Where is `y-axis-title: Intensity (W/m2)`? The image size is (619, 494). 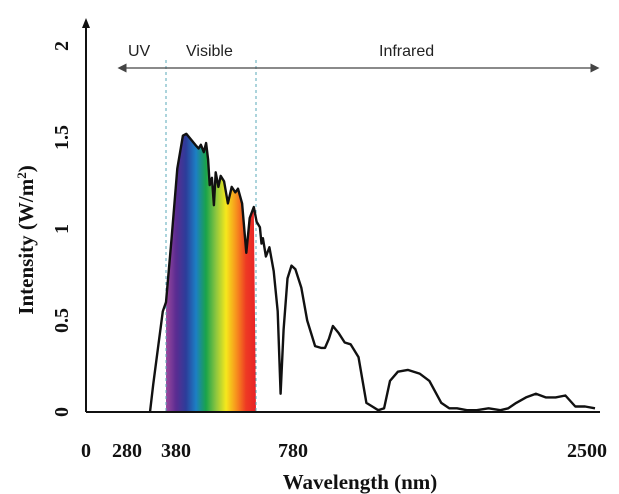 y-axis-title: Intensity (W/m2) is located at coordinates (26, 239).